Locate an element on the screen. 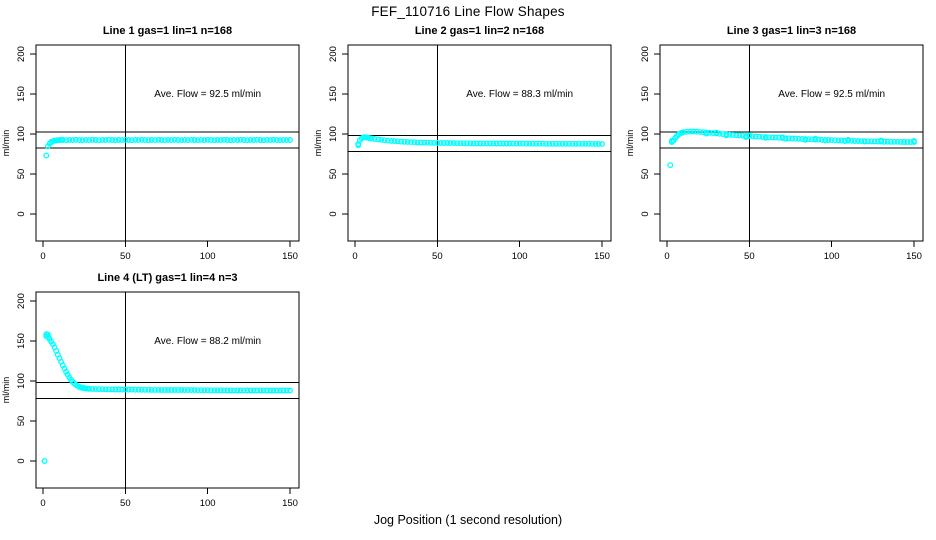 This screenshot has height=540, width=936. y-axis-label: ml/min is located at coordinates (630, 143).